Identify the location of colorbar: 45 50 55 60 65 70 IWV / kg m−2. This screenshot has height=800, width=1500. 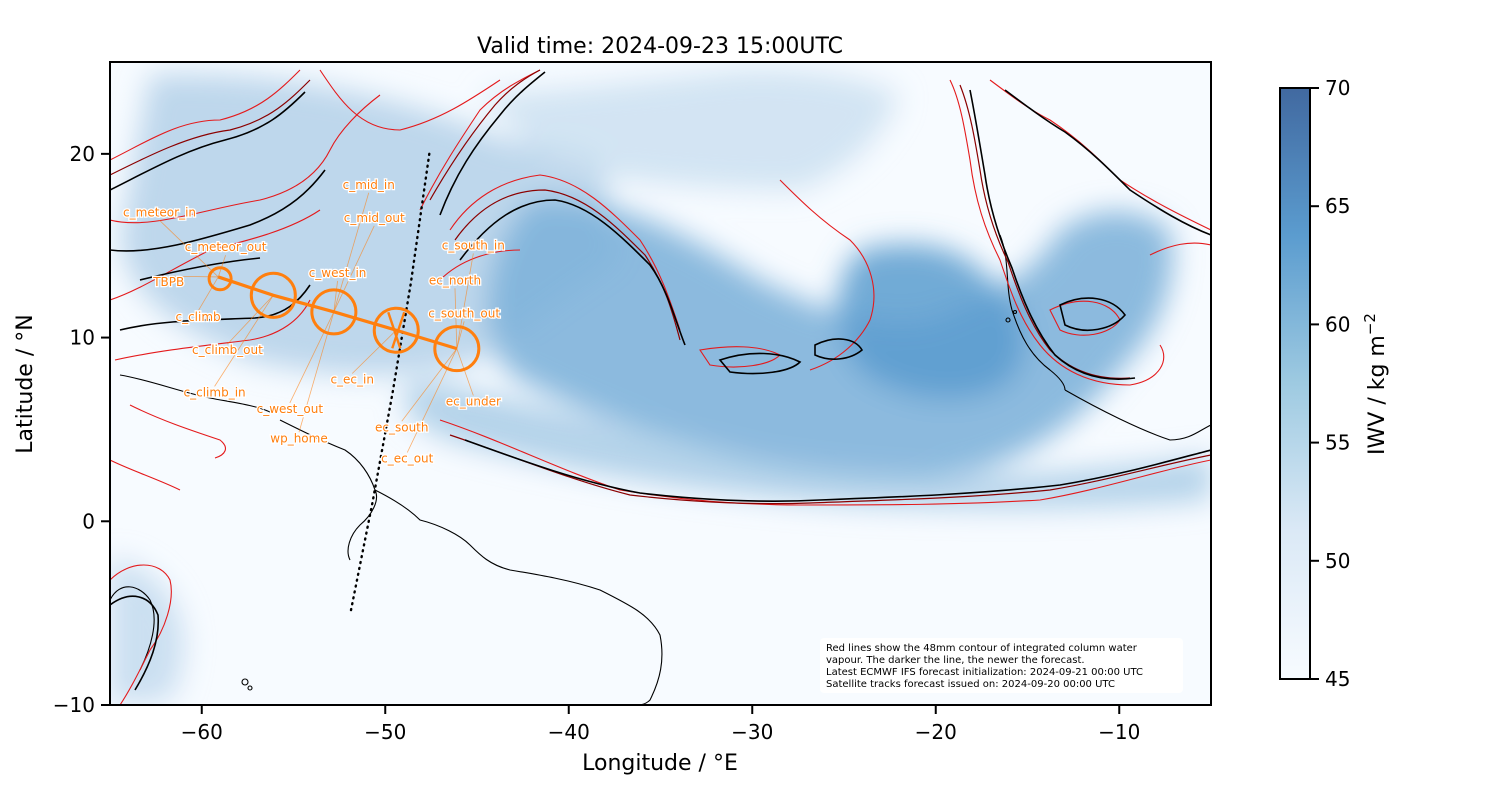
(1334, 383).